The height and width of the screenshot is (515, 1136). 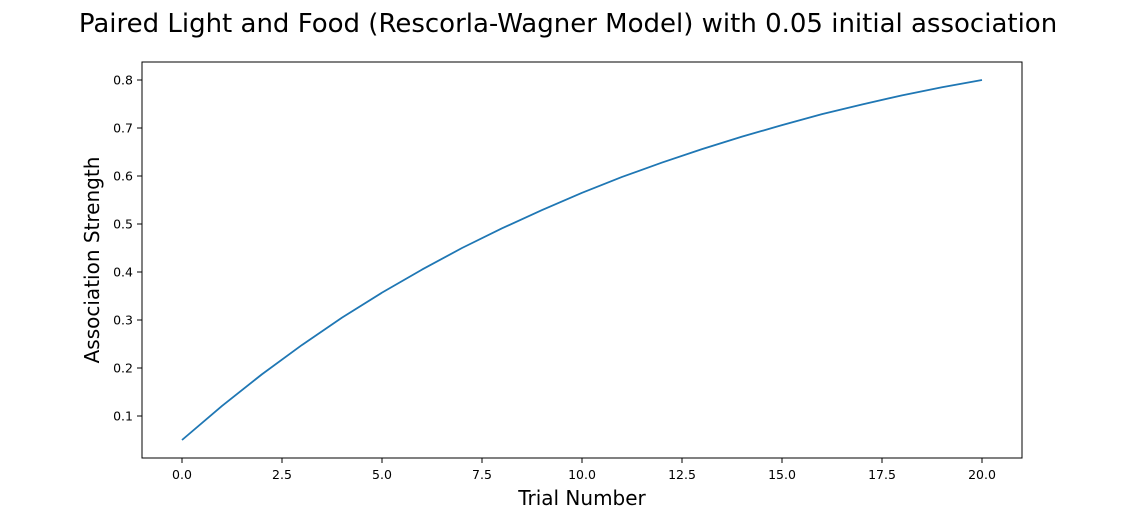 What do you see at coordinates (182, 474) in the screenshot?
I see `x-tick-label: 0.0` at bounding box center [182, 474].